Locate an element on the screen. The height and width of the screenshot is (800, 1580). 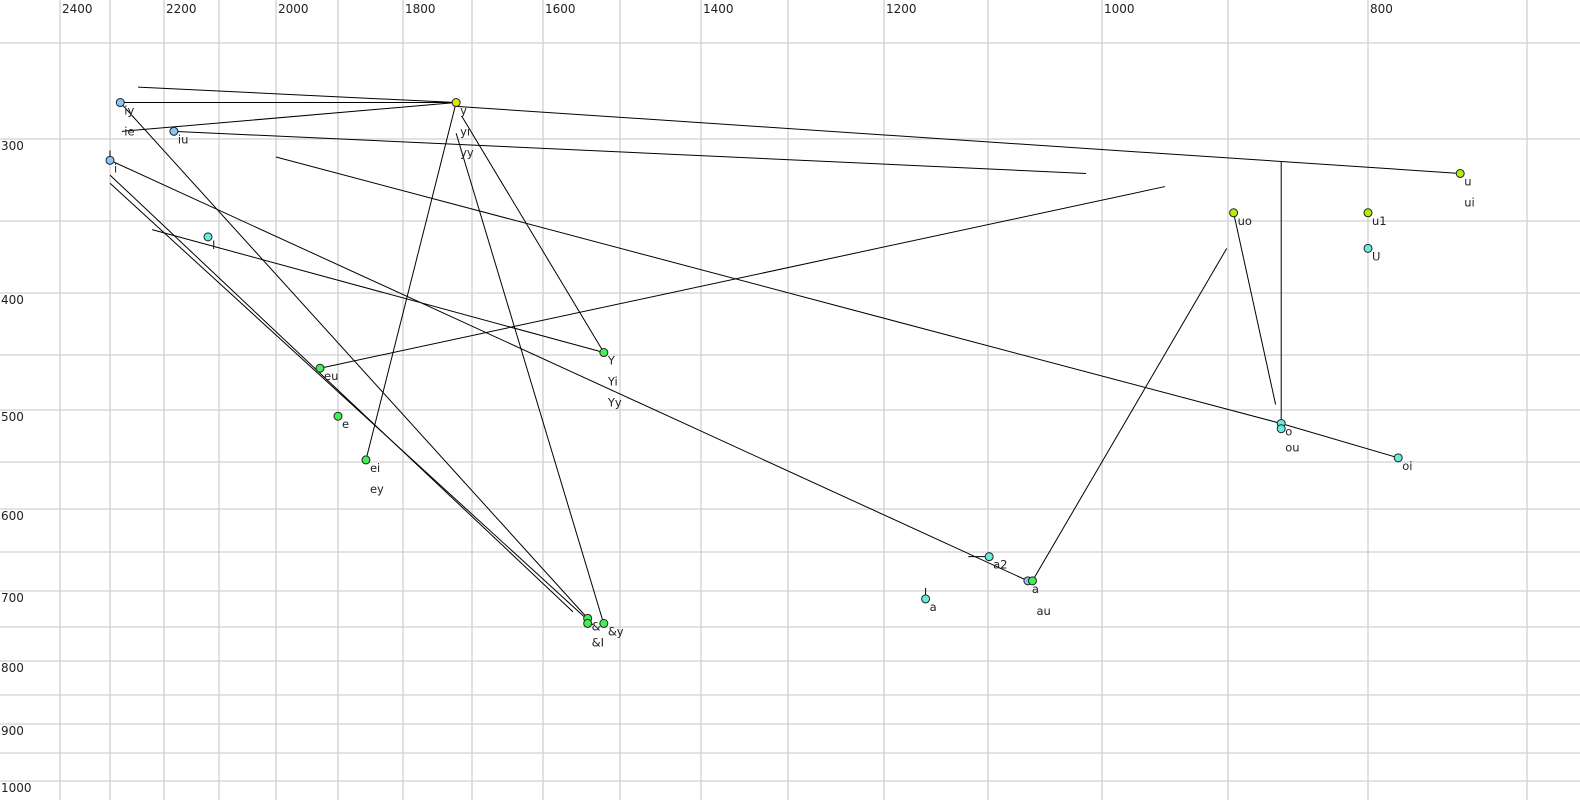
vowel-point-U: U is located at coordinates (1371, 253).